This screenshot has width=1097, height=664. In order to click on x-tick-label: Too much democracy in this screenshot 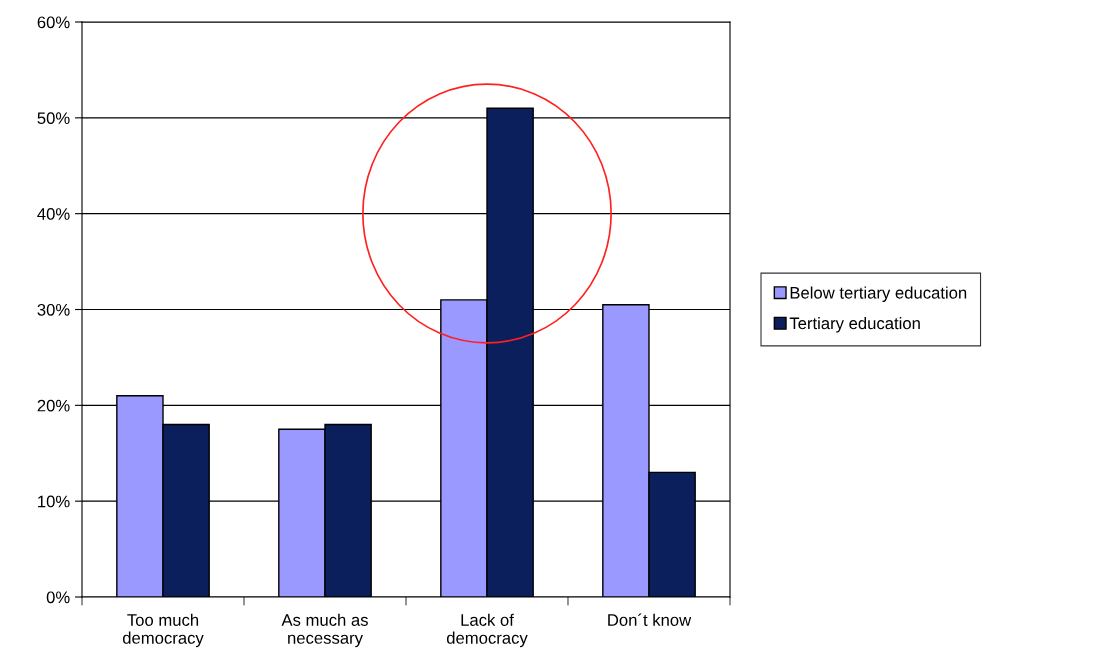, I will do `click(163, 630)`.